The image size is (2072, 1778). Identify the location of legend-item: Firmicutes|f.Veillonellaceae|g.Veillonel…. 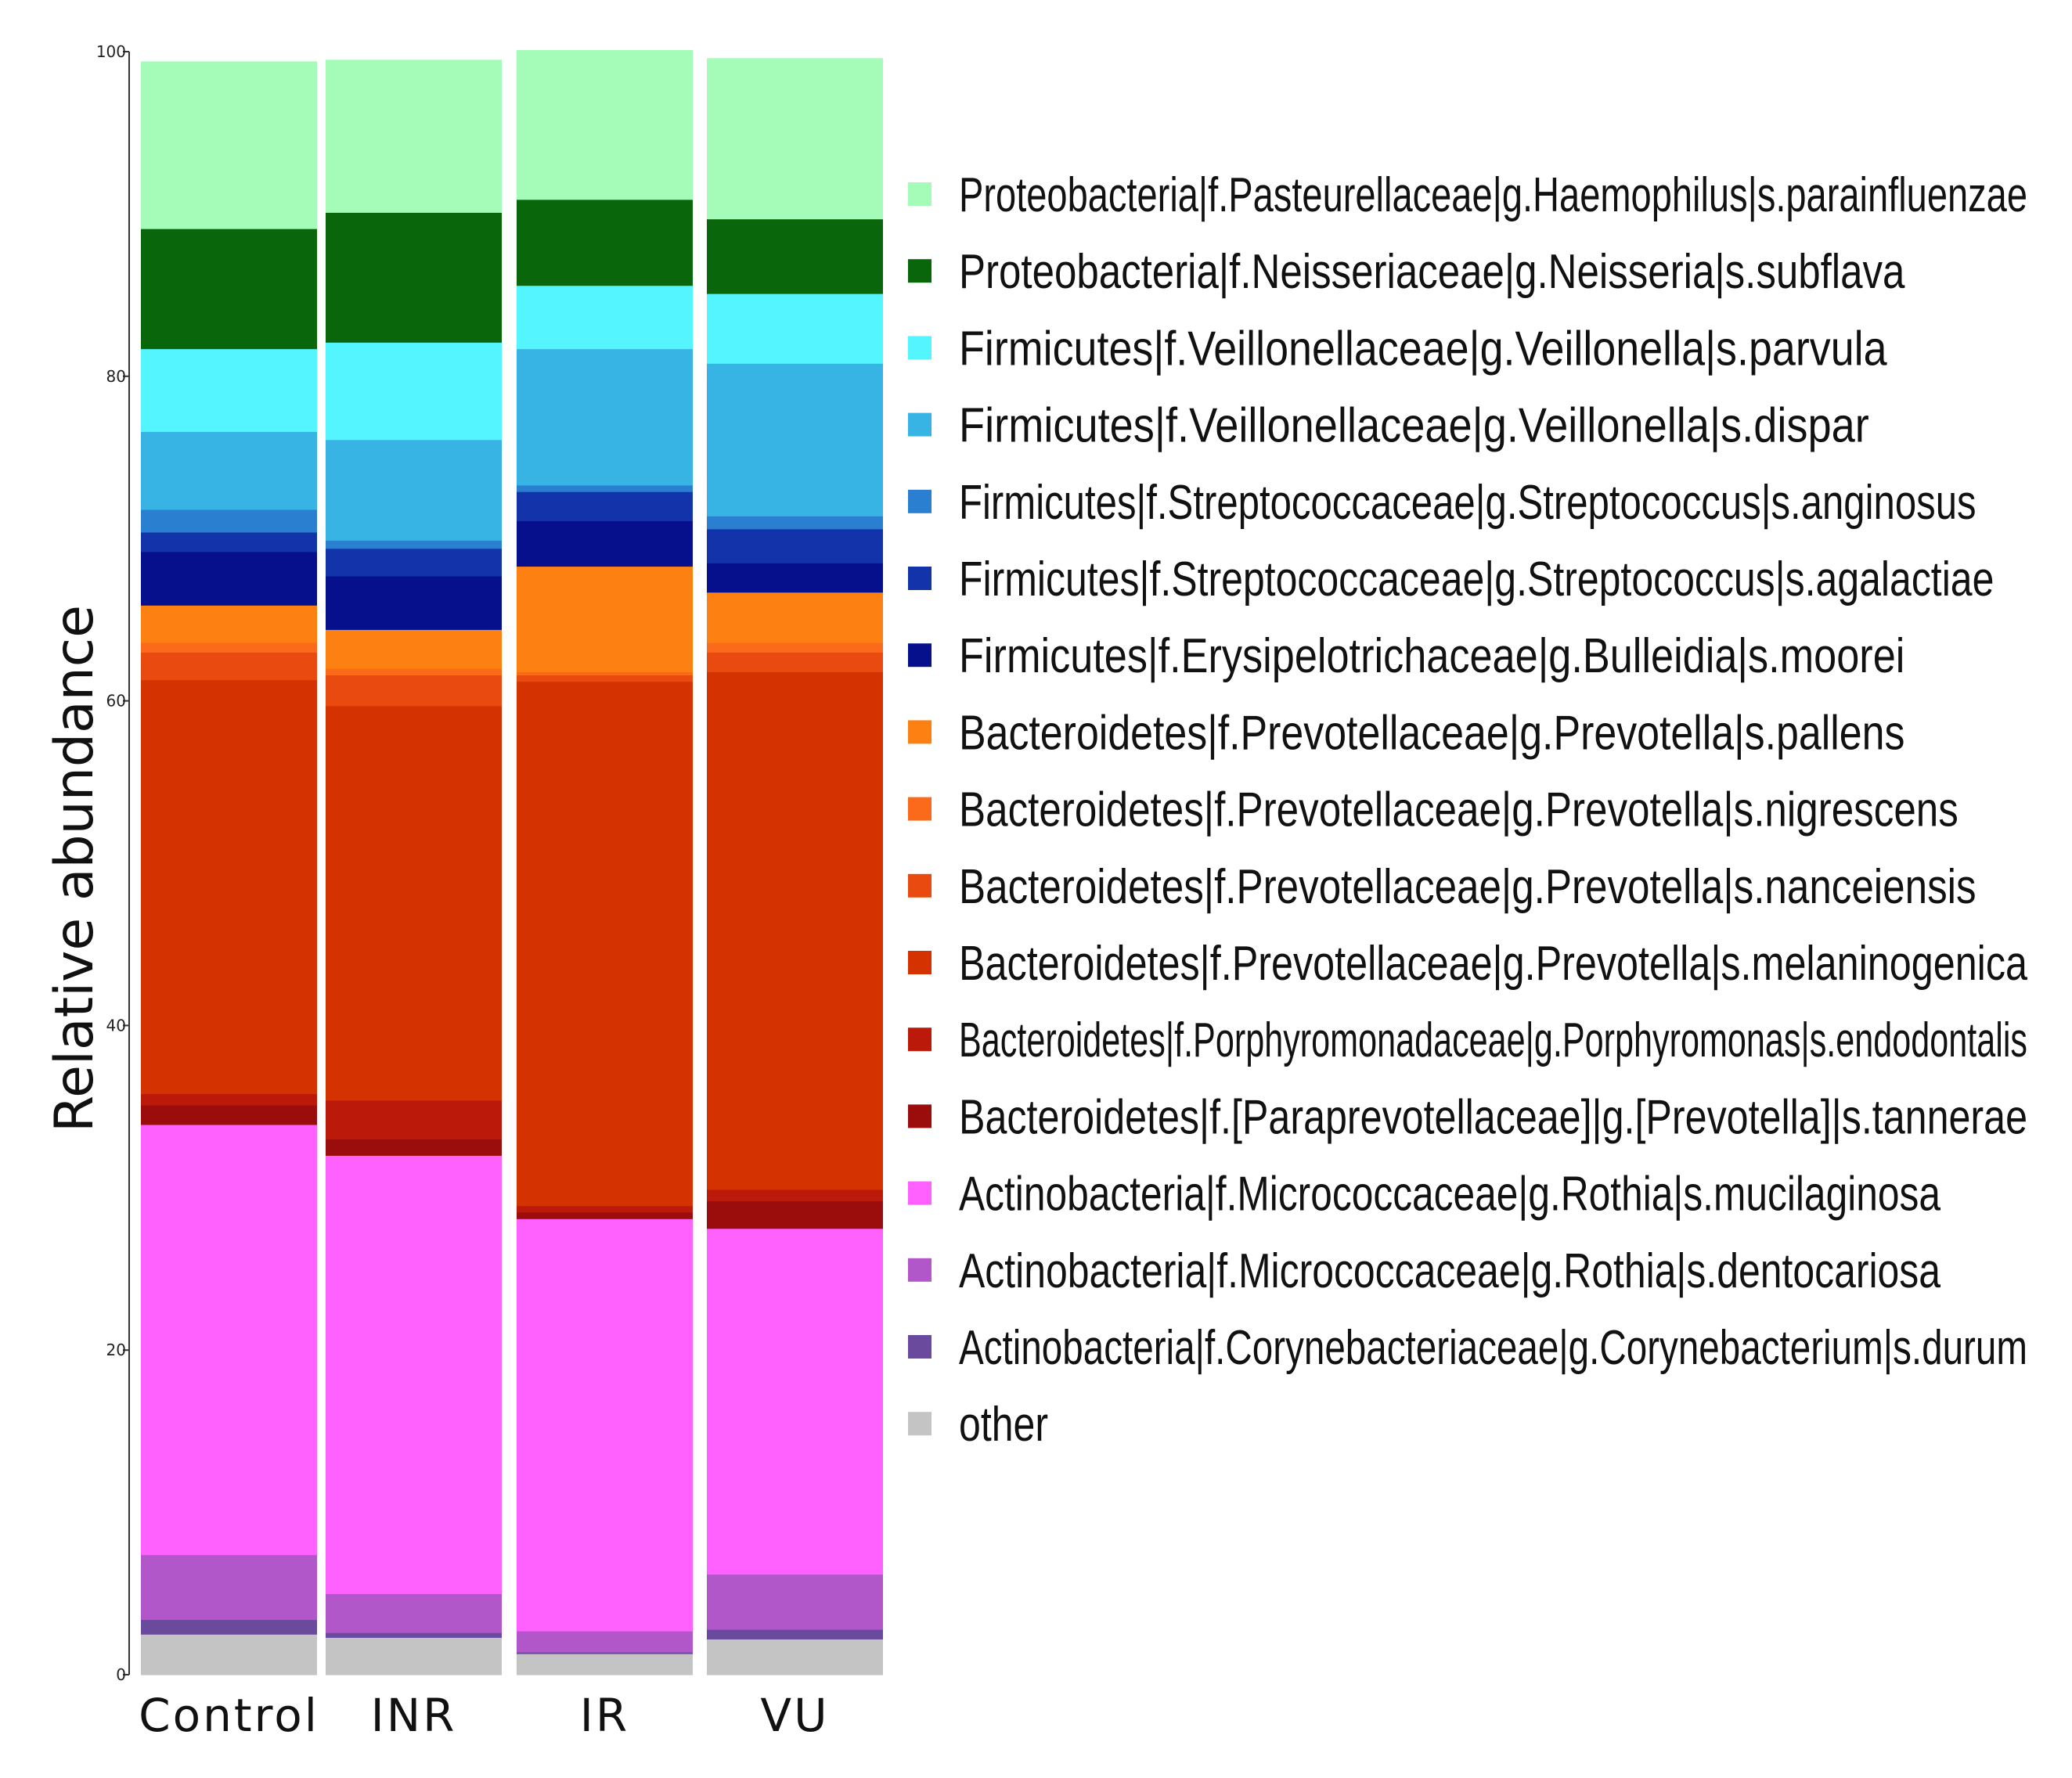
(1397, 349).